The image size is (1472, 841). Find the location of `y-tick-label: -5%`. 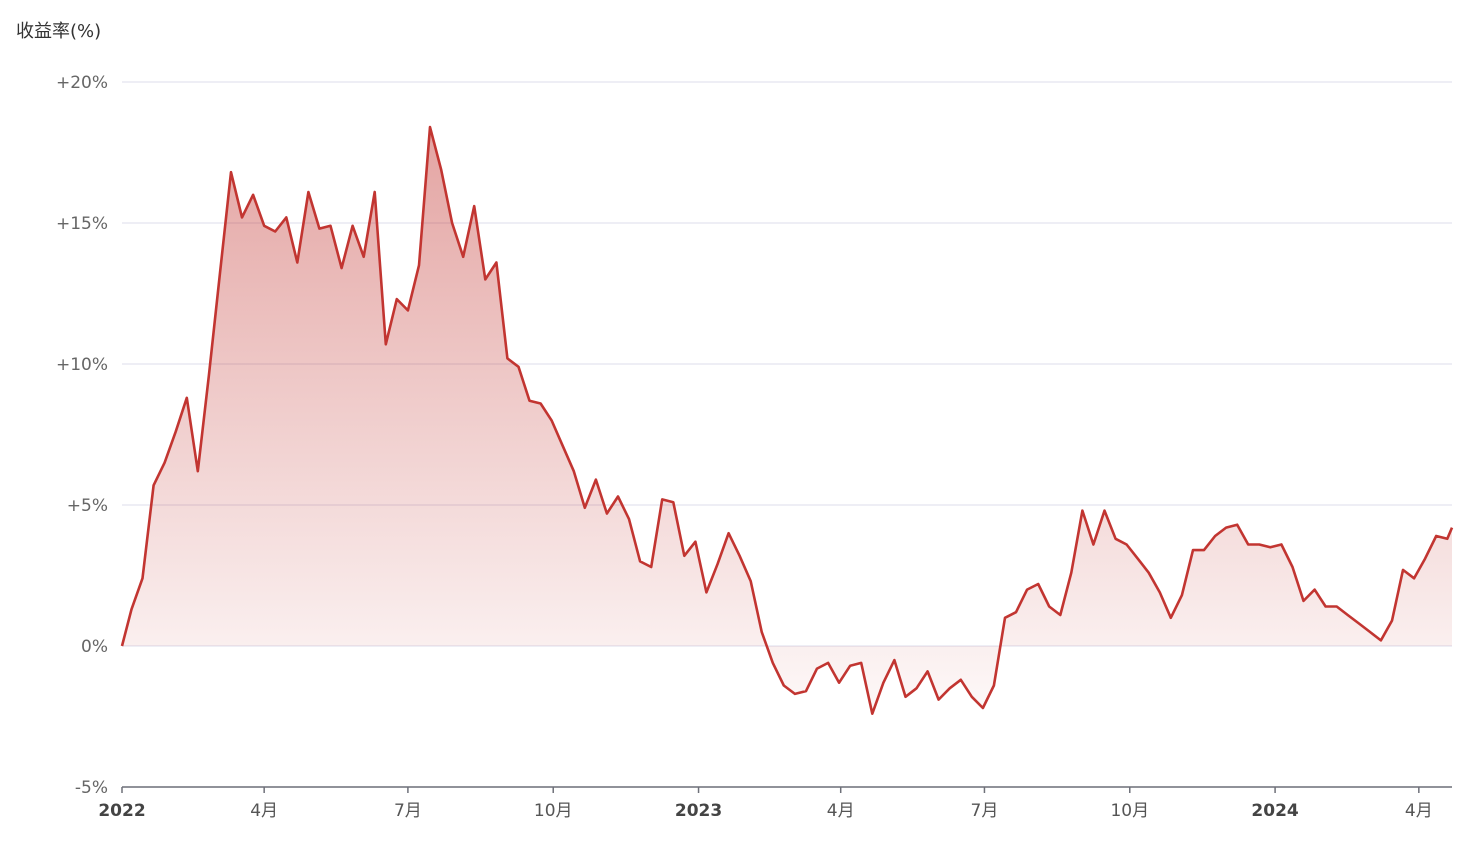

y-tick-label: -5% is located at coordinates (91, 788).